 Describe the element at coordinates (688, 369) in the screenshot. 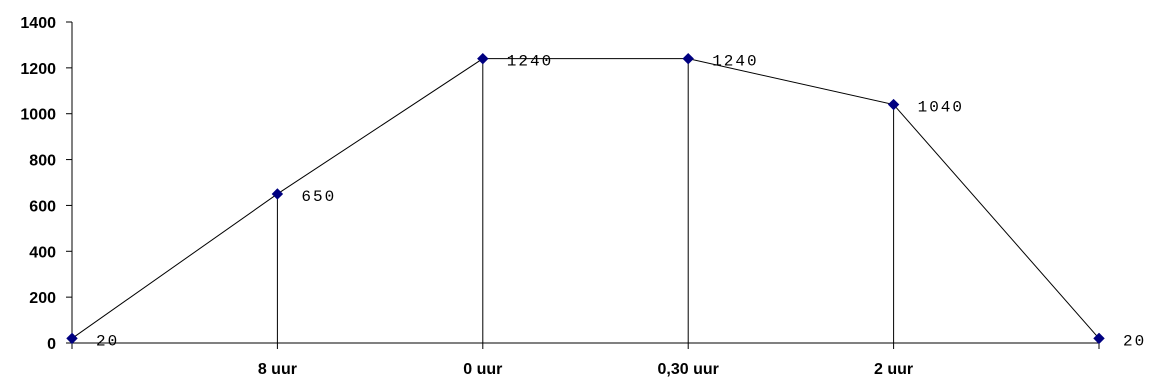

I see `x-tick-label: 0,30 uur` at that location.